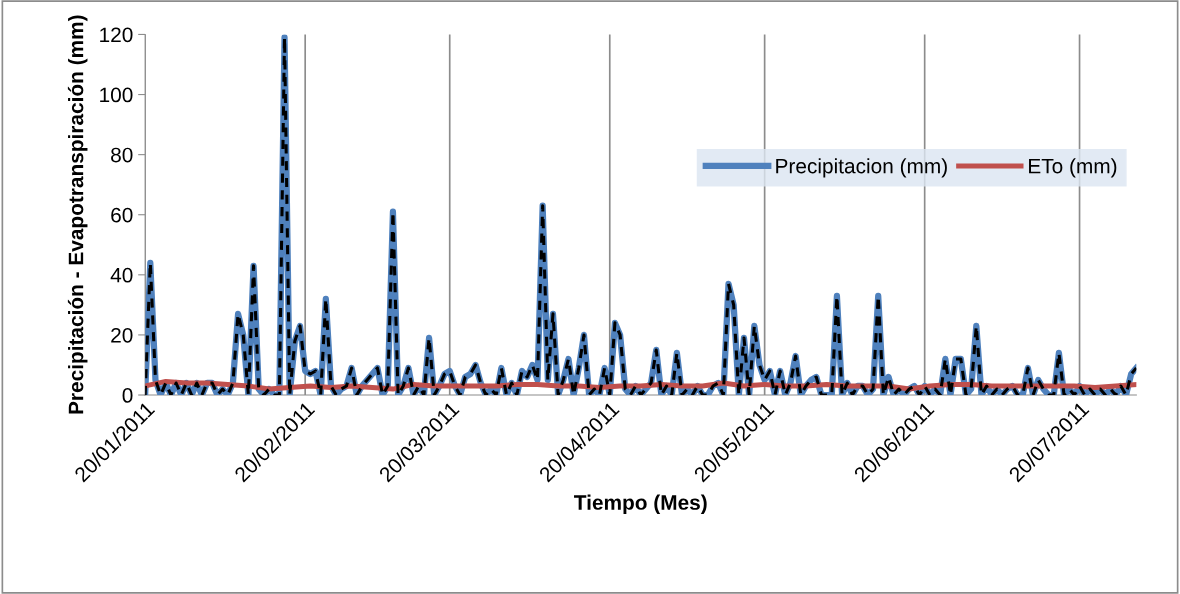 The height and width of the screenshot is (594, 1180). I want to click on x-axis-title: Tiempo (Mes), so click(640, 504).